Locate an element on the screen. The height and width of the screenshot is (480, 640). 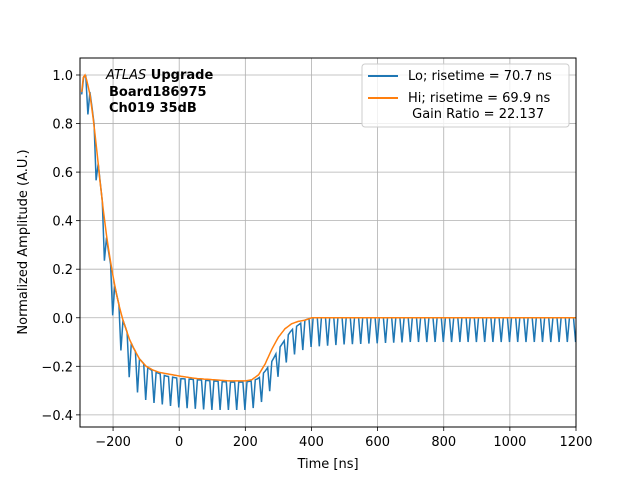
annotation-atlas: ATLAS is located at coordinates (125, 75).